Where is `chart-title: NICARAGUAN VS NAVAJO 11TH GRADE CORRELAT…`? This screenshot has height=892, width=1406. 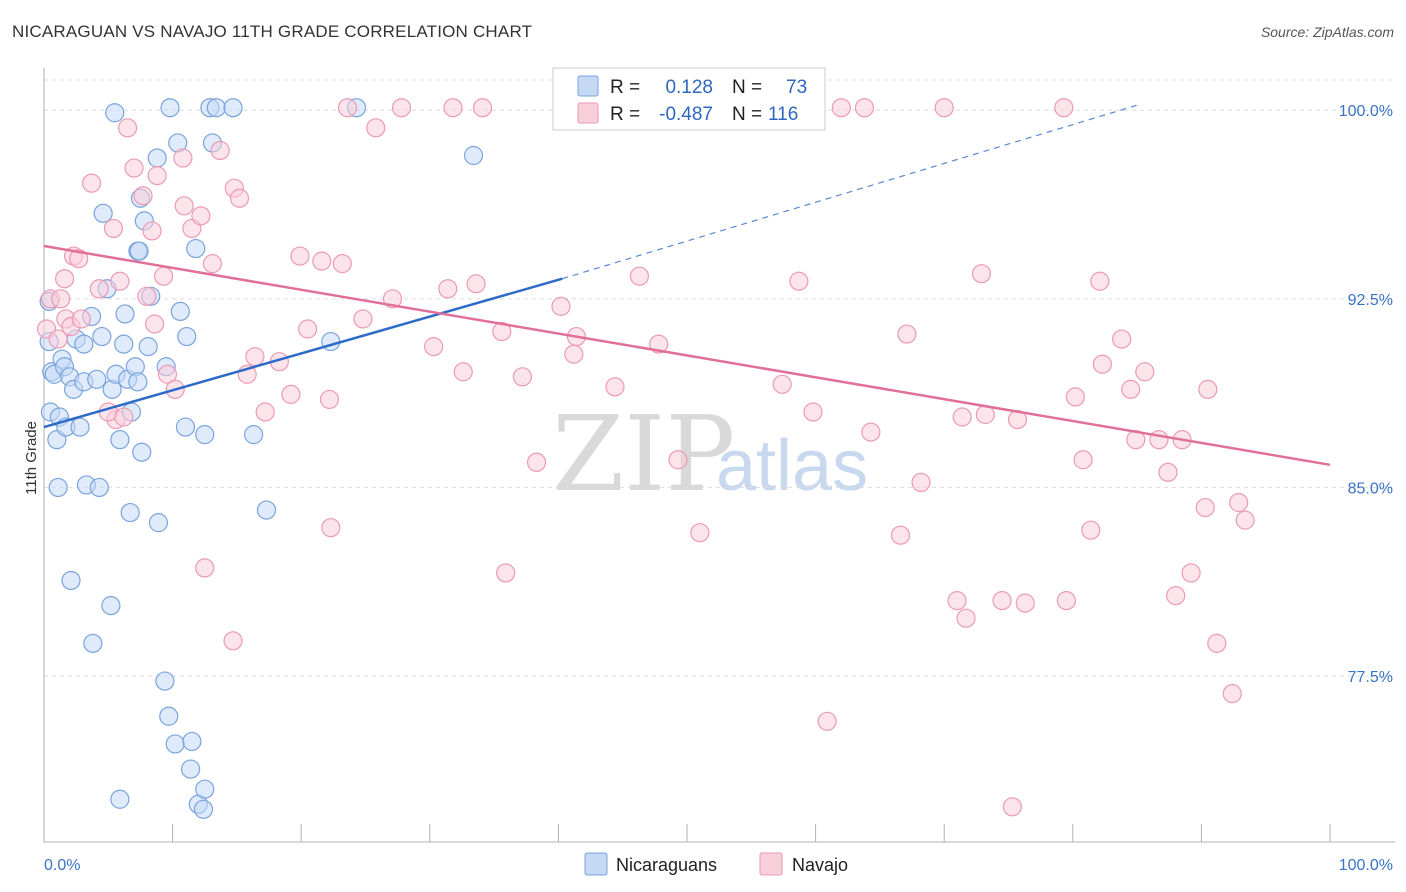 chart-title: NICARAGUAN VS NAVAJO 11TH GRADE CORRELAT… is located at coordinates (272, 31).